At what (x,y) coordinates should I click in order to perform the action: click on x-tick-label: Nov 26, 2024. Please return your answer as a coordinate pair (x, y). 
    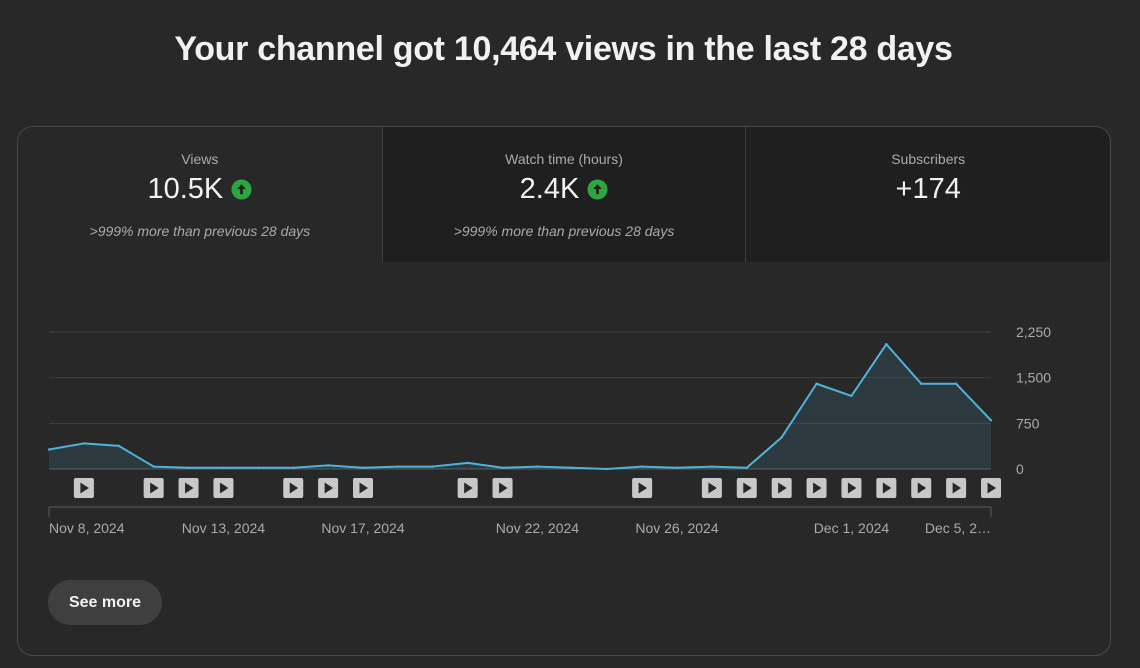
    Looking at the image, I should click on (676, 528).